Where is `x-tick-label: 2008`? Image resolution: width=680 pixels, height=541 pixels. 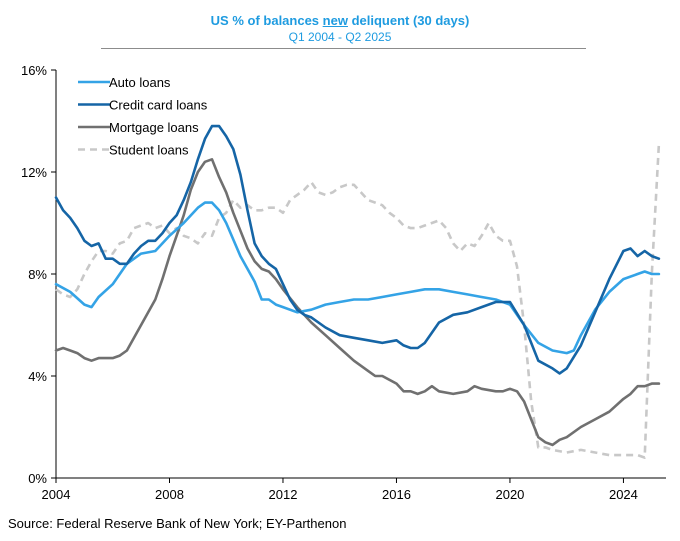
x-tick-label: 2008 is located at coordinates (169, 494).